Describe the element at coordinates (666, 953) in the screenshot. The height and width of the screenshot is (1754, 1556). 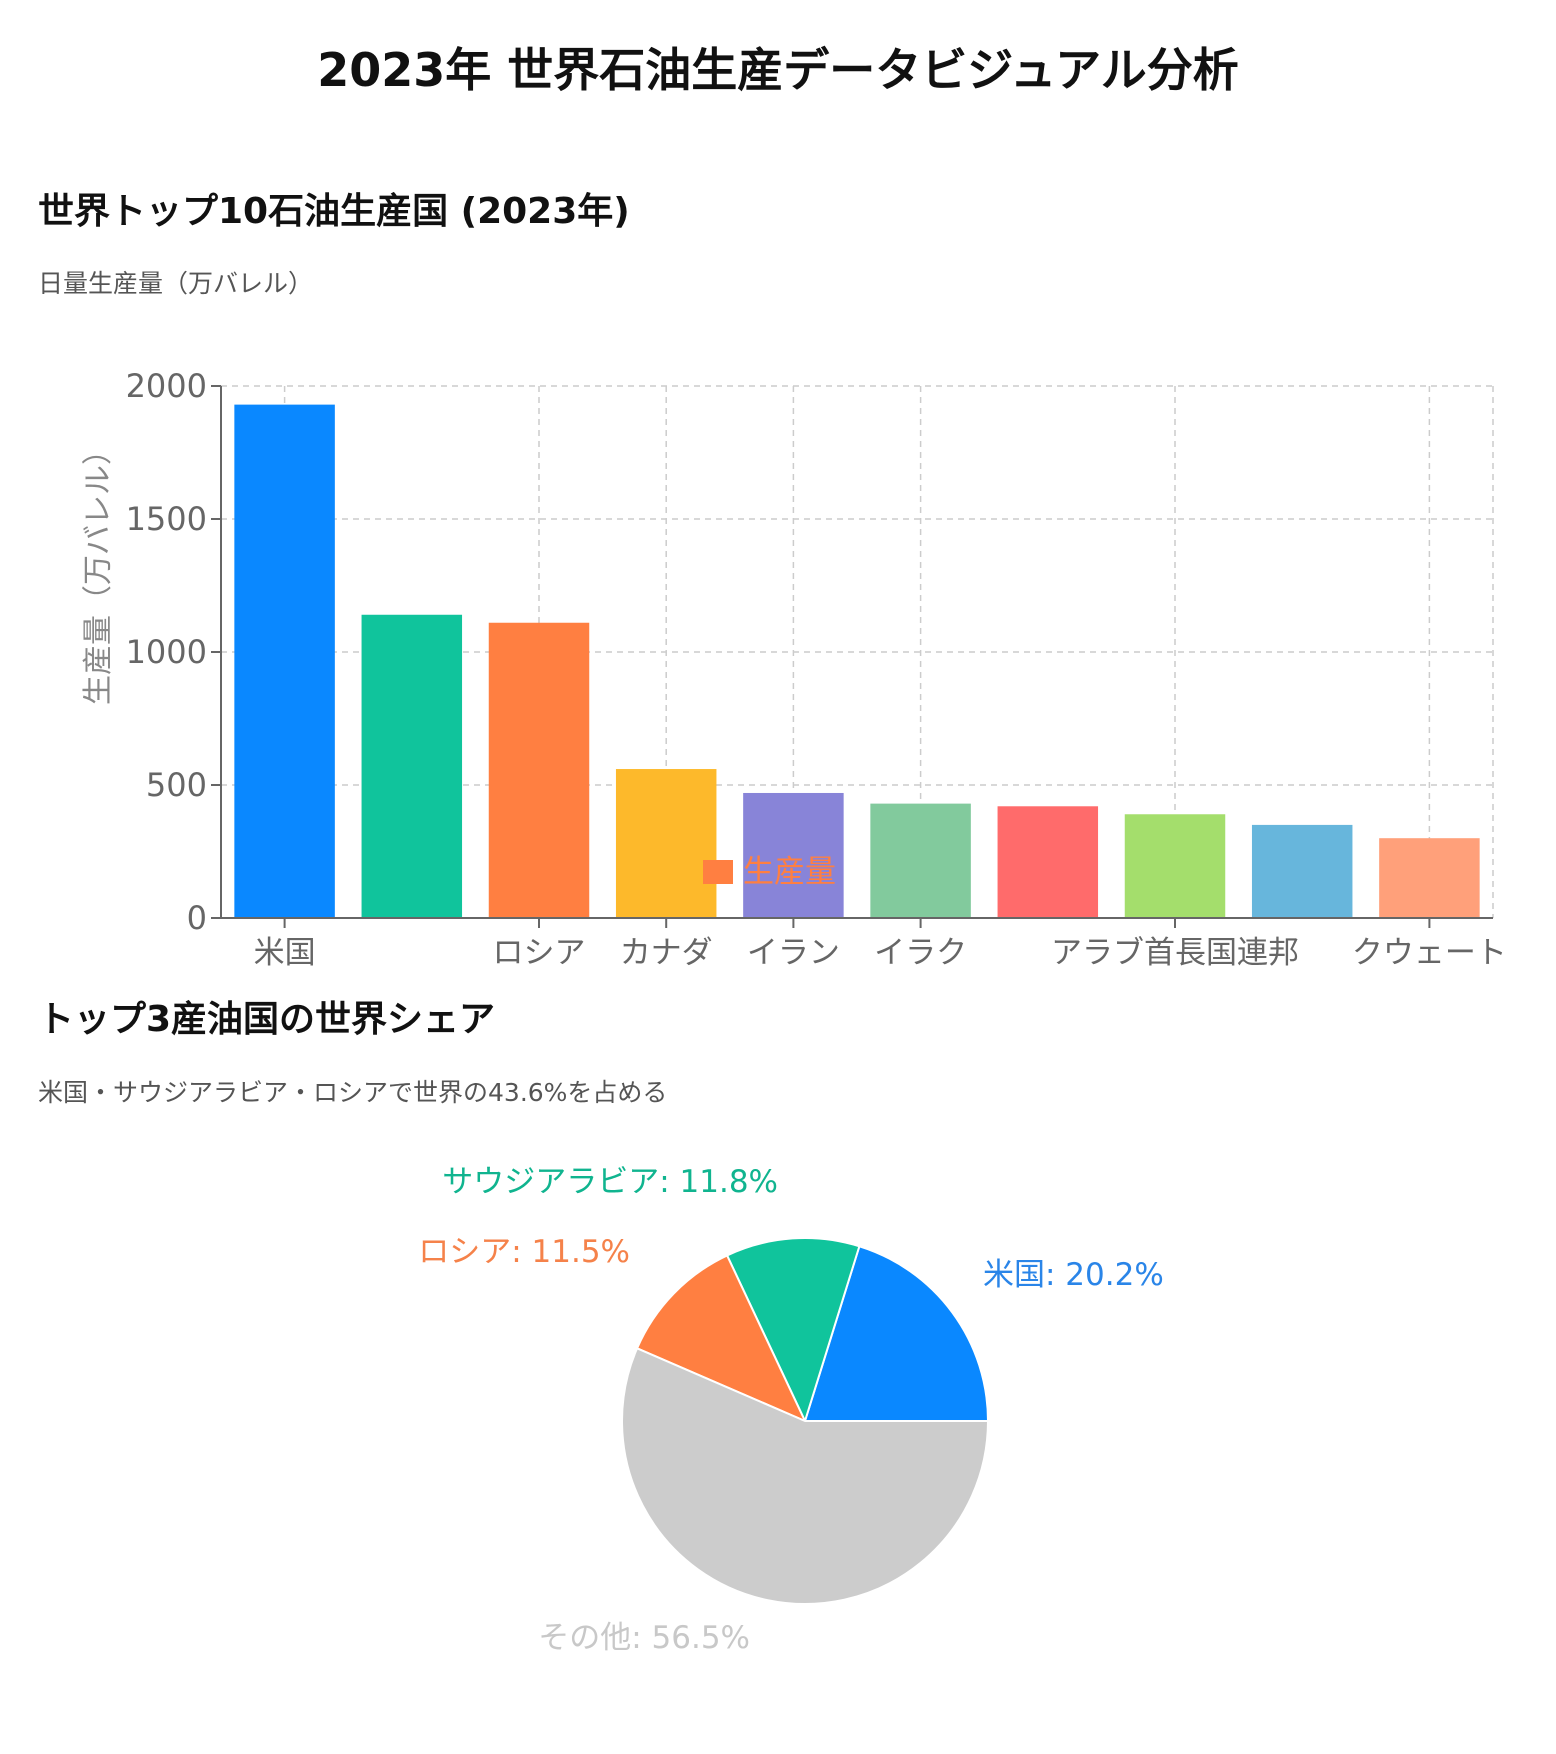
I see `x-tick-label: カナダ` at that location.